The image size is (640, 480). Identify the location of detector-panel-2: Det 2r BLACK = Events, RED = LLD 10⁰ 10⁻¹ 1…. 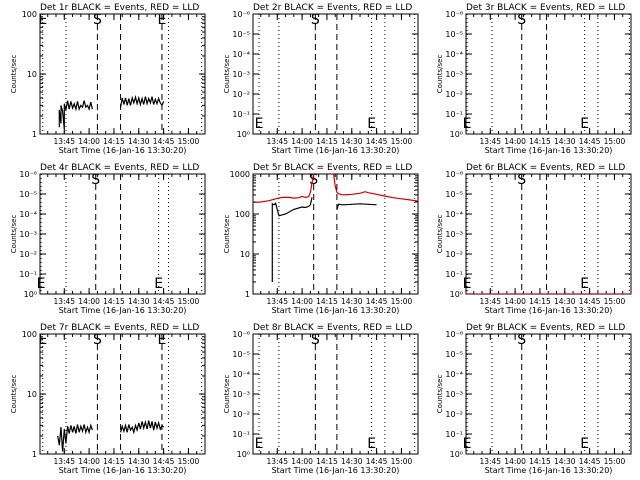
(321, 79).